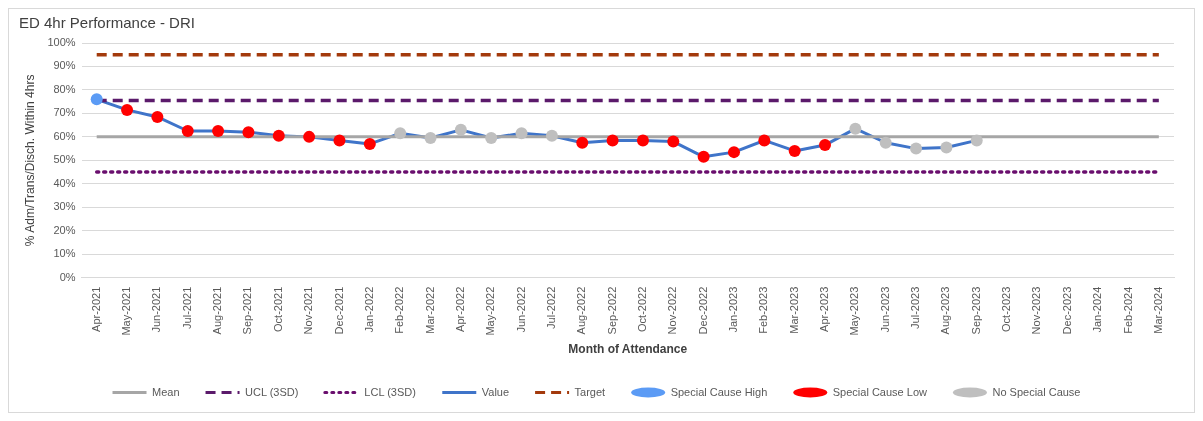 The width and height of the screenshot is (1203, 421). Describe the element at coordinates (64, 65) in the screenshot. I see `y-tick-label: 90%` at that location.